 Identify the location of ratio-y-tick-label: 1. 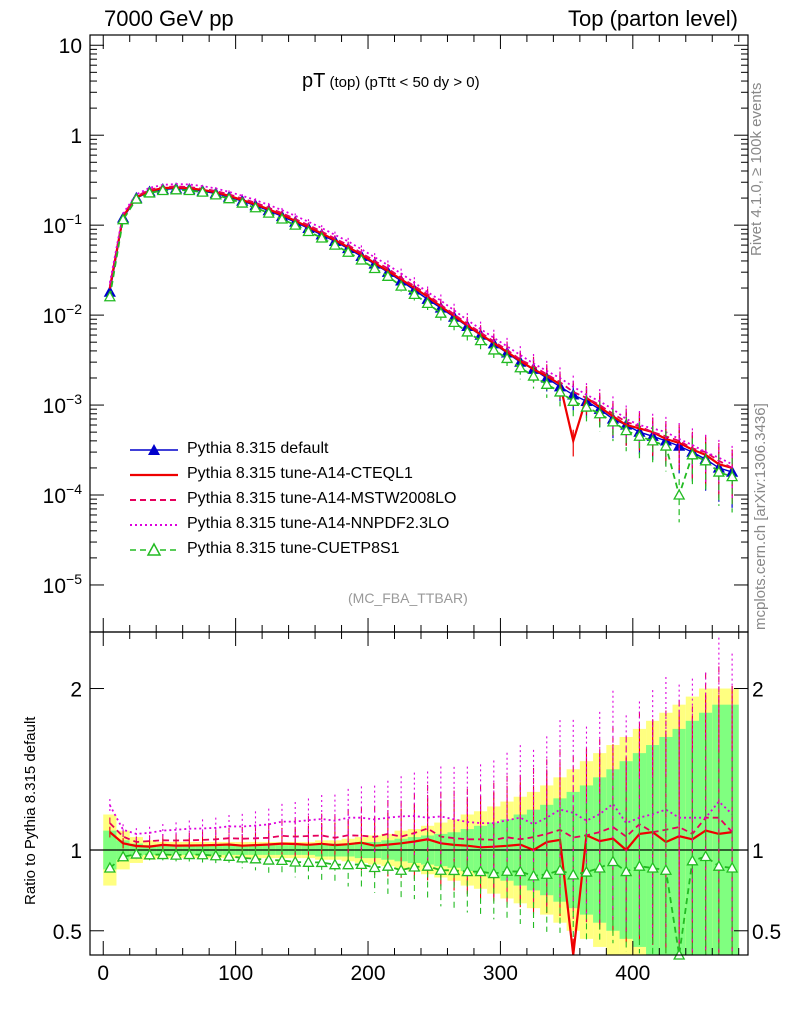
(76, 851).